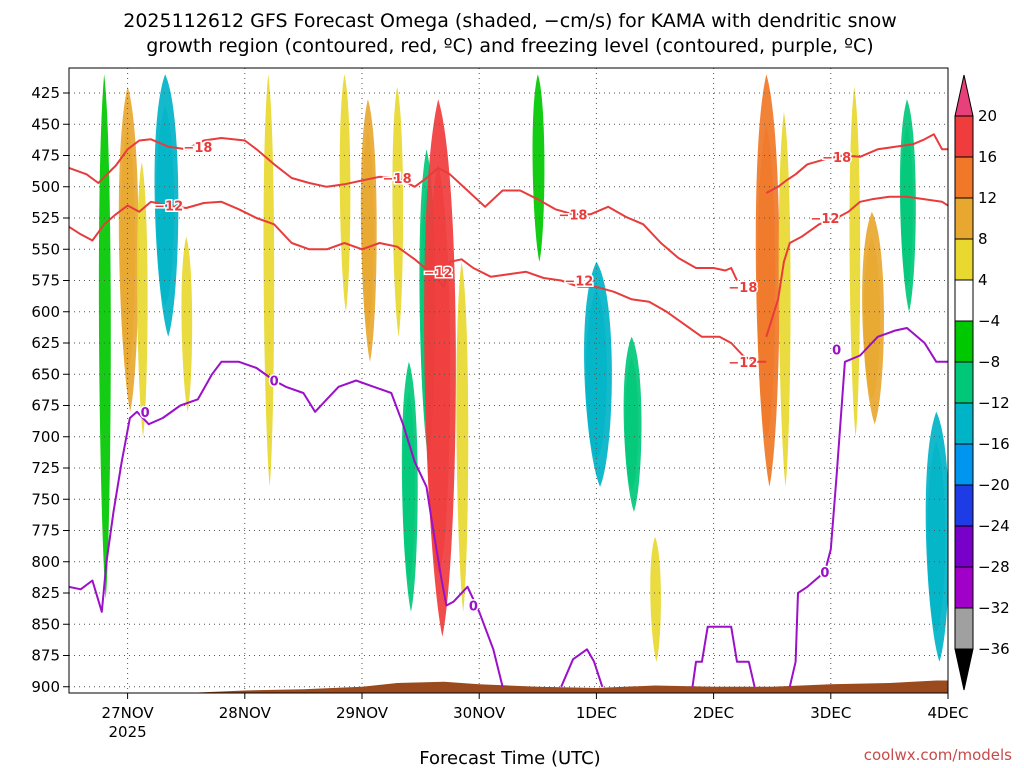  What do you see at coordinates (274, 382) in the screenshot?
I see `contour-label-11: 0` at bounding box center [274, 382].